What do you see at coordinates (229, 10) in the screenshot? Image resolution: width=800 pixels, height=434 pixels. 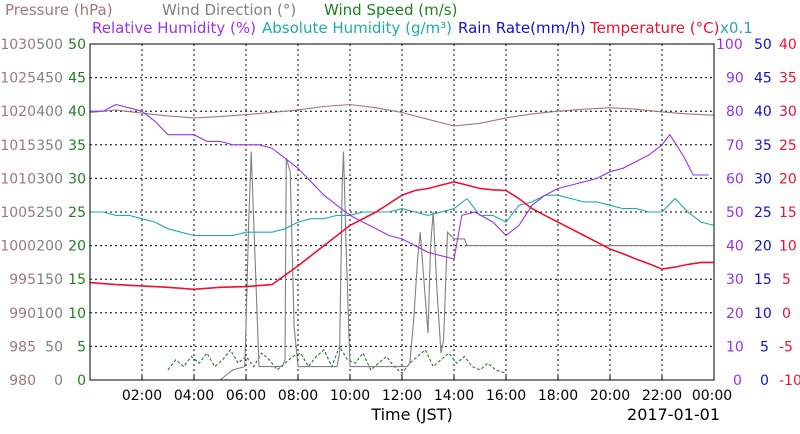 I see `legend-wind-direction: Wind Direction (°)` at bounding box center [229, 10].